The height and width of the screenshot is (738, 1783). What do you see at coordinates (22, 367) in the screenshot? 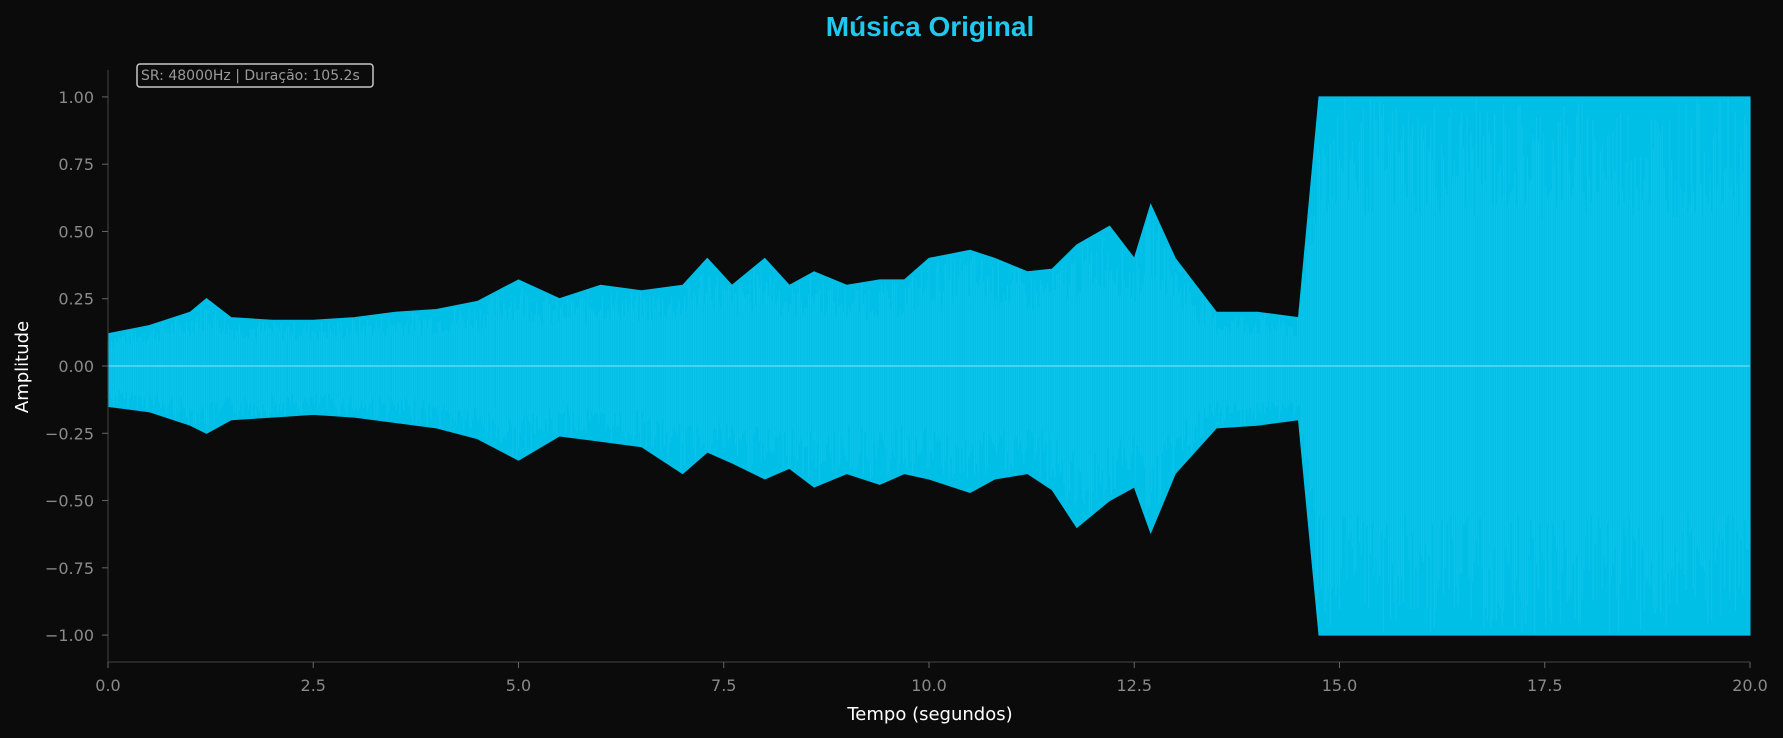
I see `y-axis-label: Amplitude` at bounding box center [22, 367].